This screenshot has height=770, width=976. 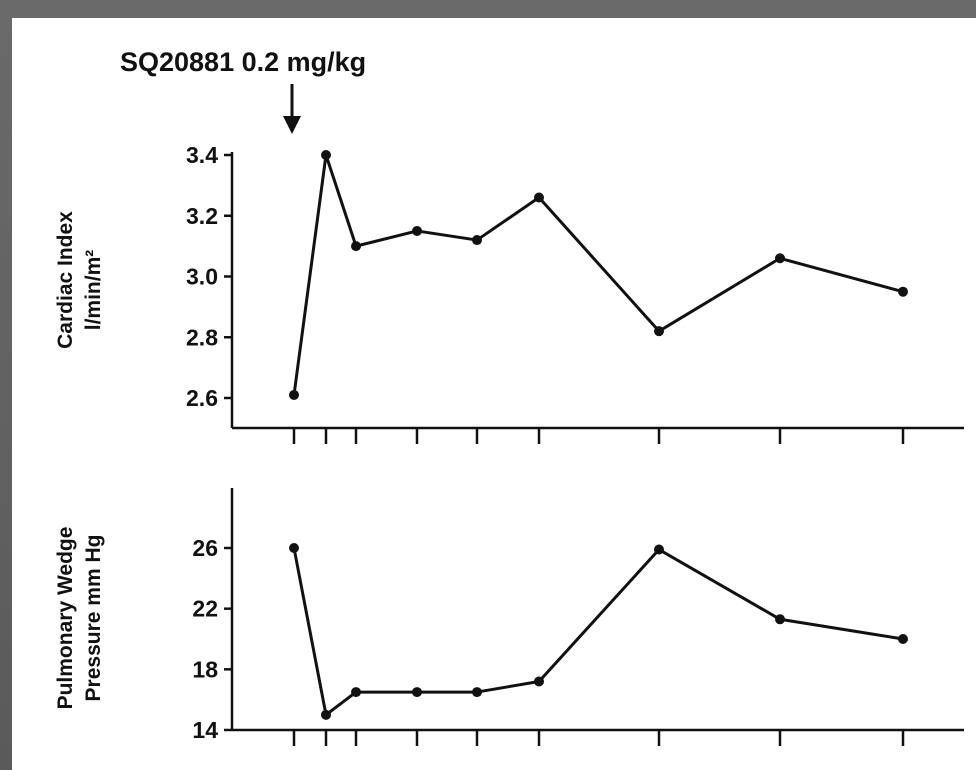 What do you see at coordinates (202, 398) in the screenshot?
I see `cardiac-index-y-tick-label: 2.6` at bounding box center [202, 398].